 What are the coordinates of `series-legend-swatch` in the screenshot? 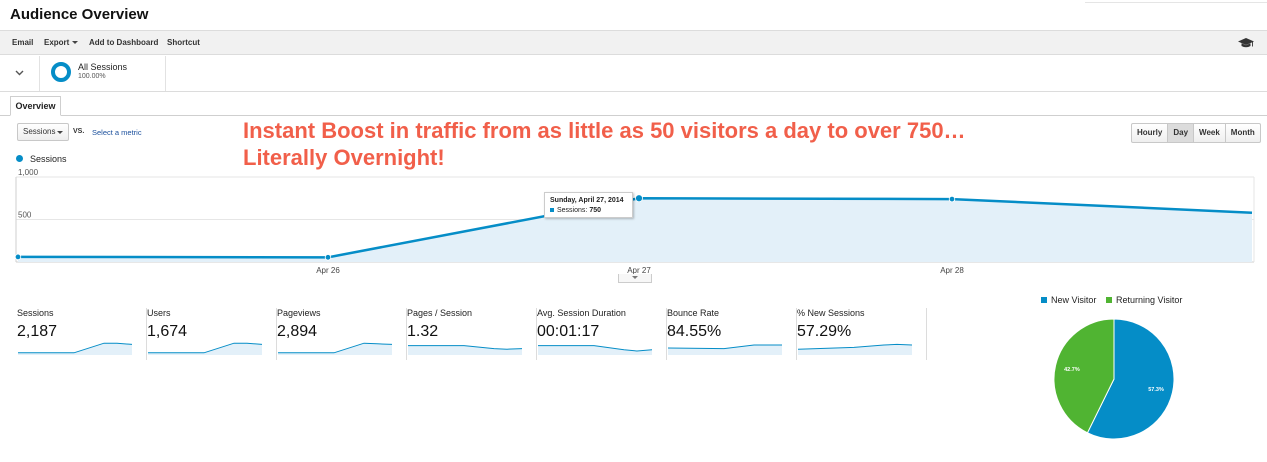 It's located at (19, 158).